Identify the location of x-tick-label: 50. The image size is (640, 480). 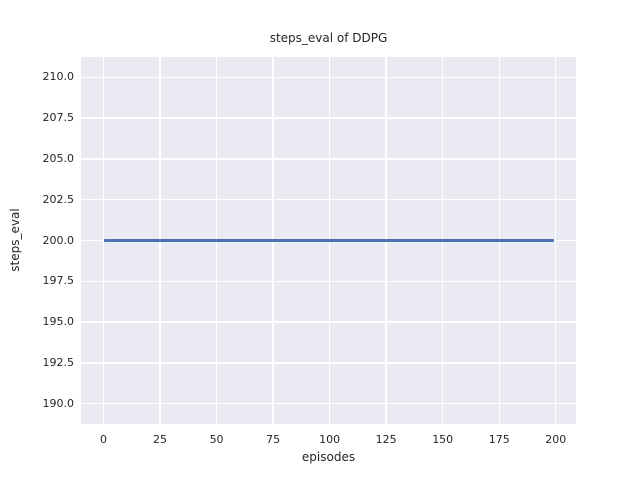
(216, 439).